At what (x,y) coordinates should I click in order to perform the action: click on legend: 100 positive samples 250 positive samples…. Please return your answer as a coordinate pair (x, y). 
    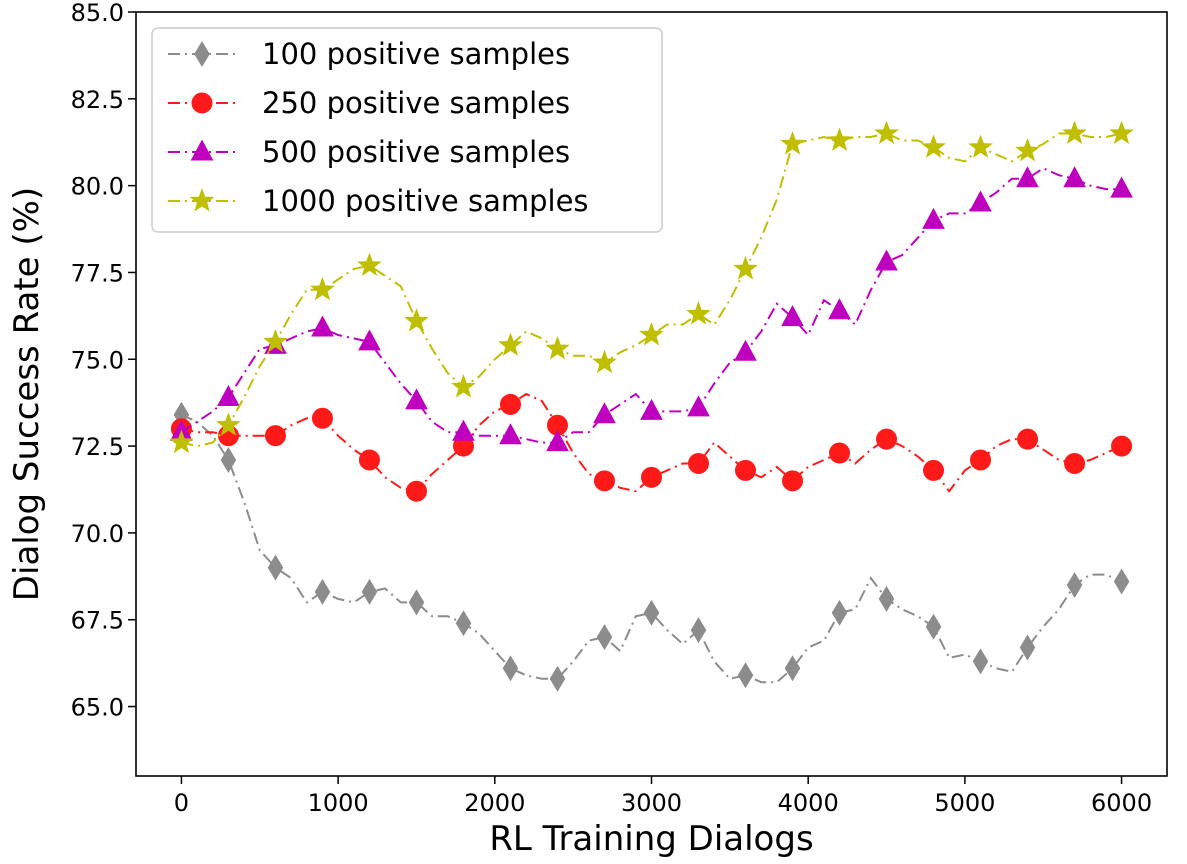
    Looking at the image, I should click on (407, 130).